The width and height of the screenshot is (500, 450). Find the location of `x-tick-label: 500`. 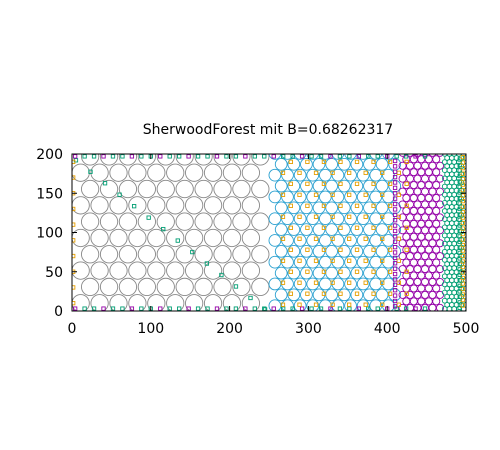

x-tick-label: 500 is located at coordinates (466, 329).